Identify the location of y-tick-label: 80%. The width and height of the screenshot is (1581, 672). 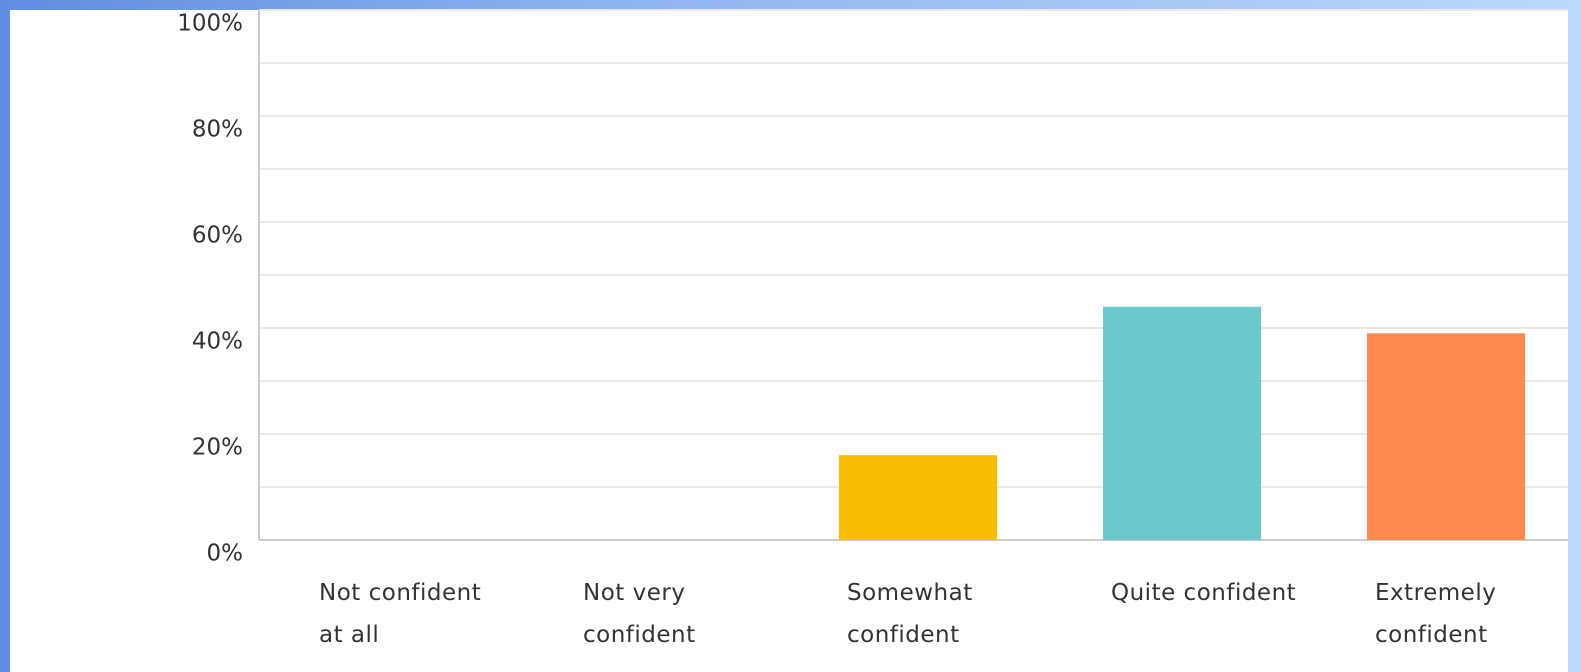
(217, 130).